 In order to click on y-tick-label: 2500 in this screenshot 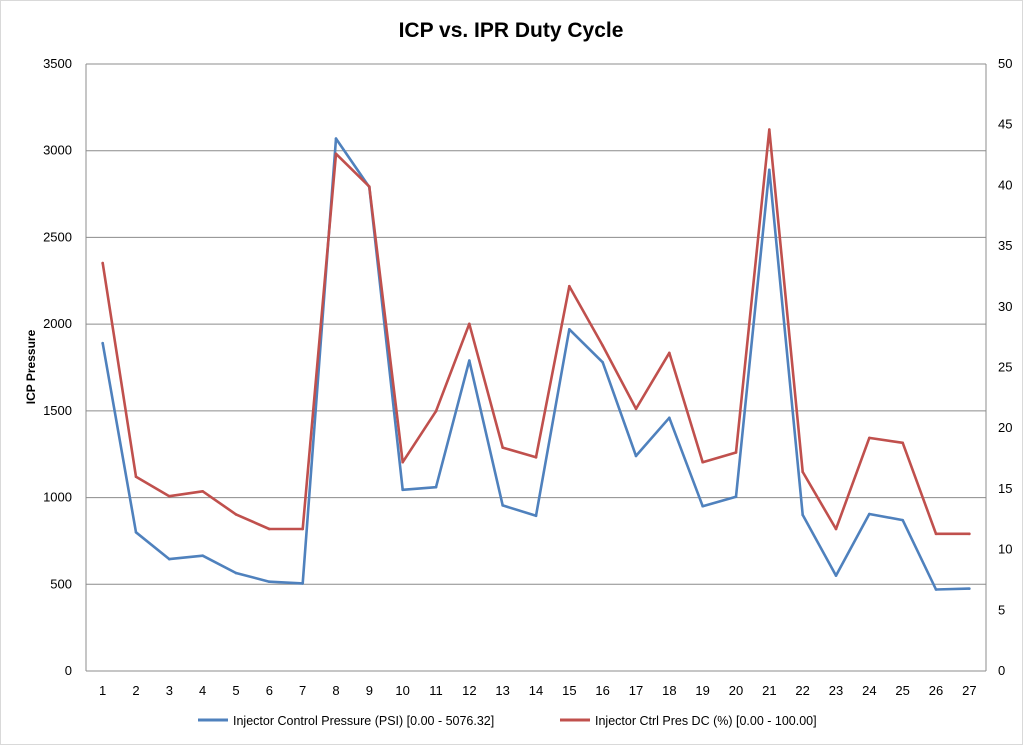, I will do `click(57, 236)`.